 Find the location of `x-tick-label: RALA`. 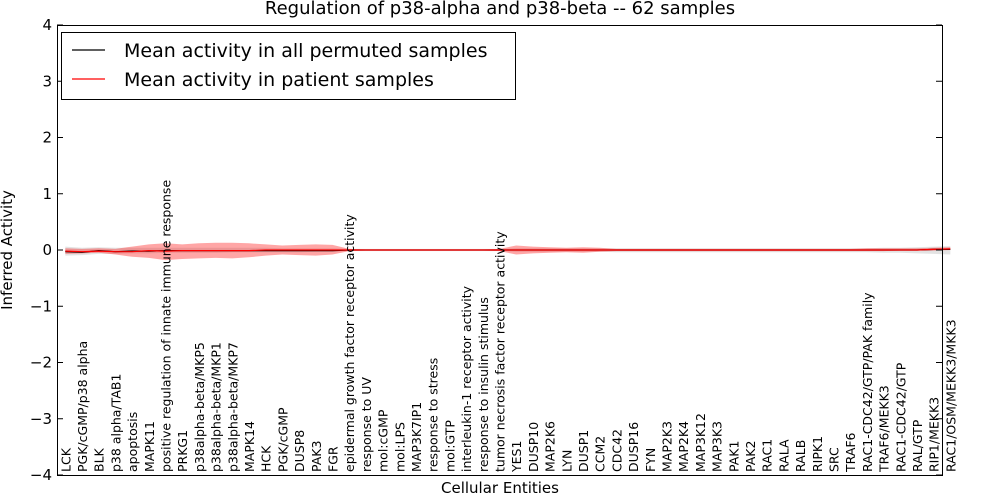

x-tick-label: RALA is located at coordinates (783, 455).